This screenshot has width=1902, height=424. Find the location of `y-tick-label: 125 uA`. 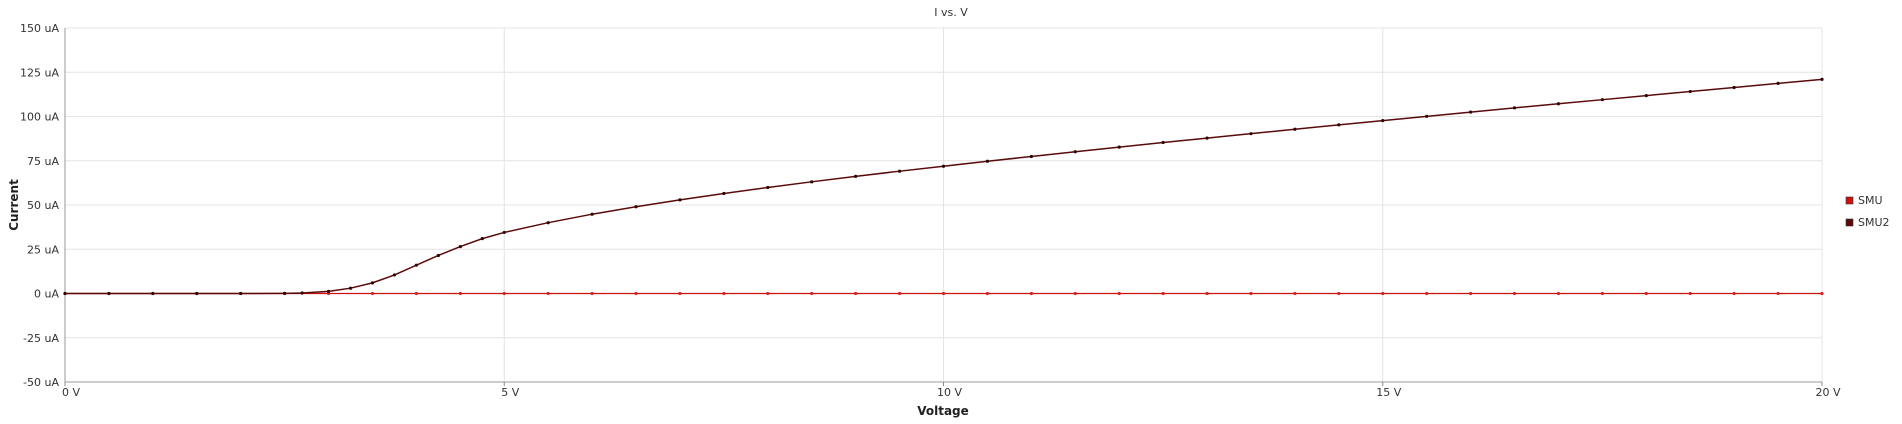

y-tick-label: 125 uA is located at coordinates (39, 72).